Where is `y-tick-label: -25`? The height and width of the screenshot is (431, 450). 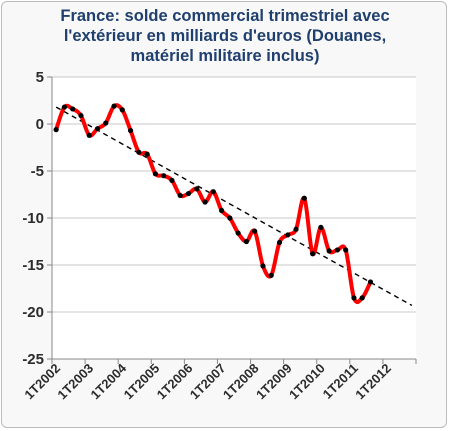 y-tick-label: -25 is located at coordinates (33, 359).